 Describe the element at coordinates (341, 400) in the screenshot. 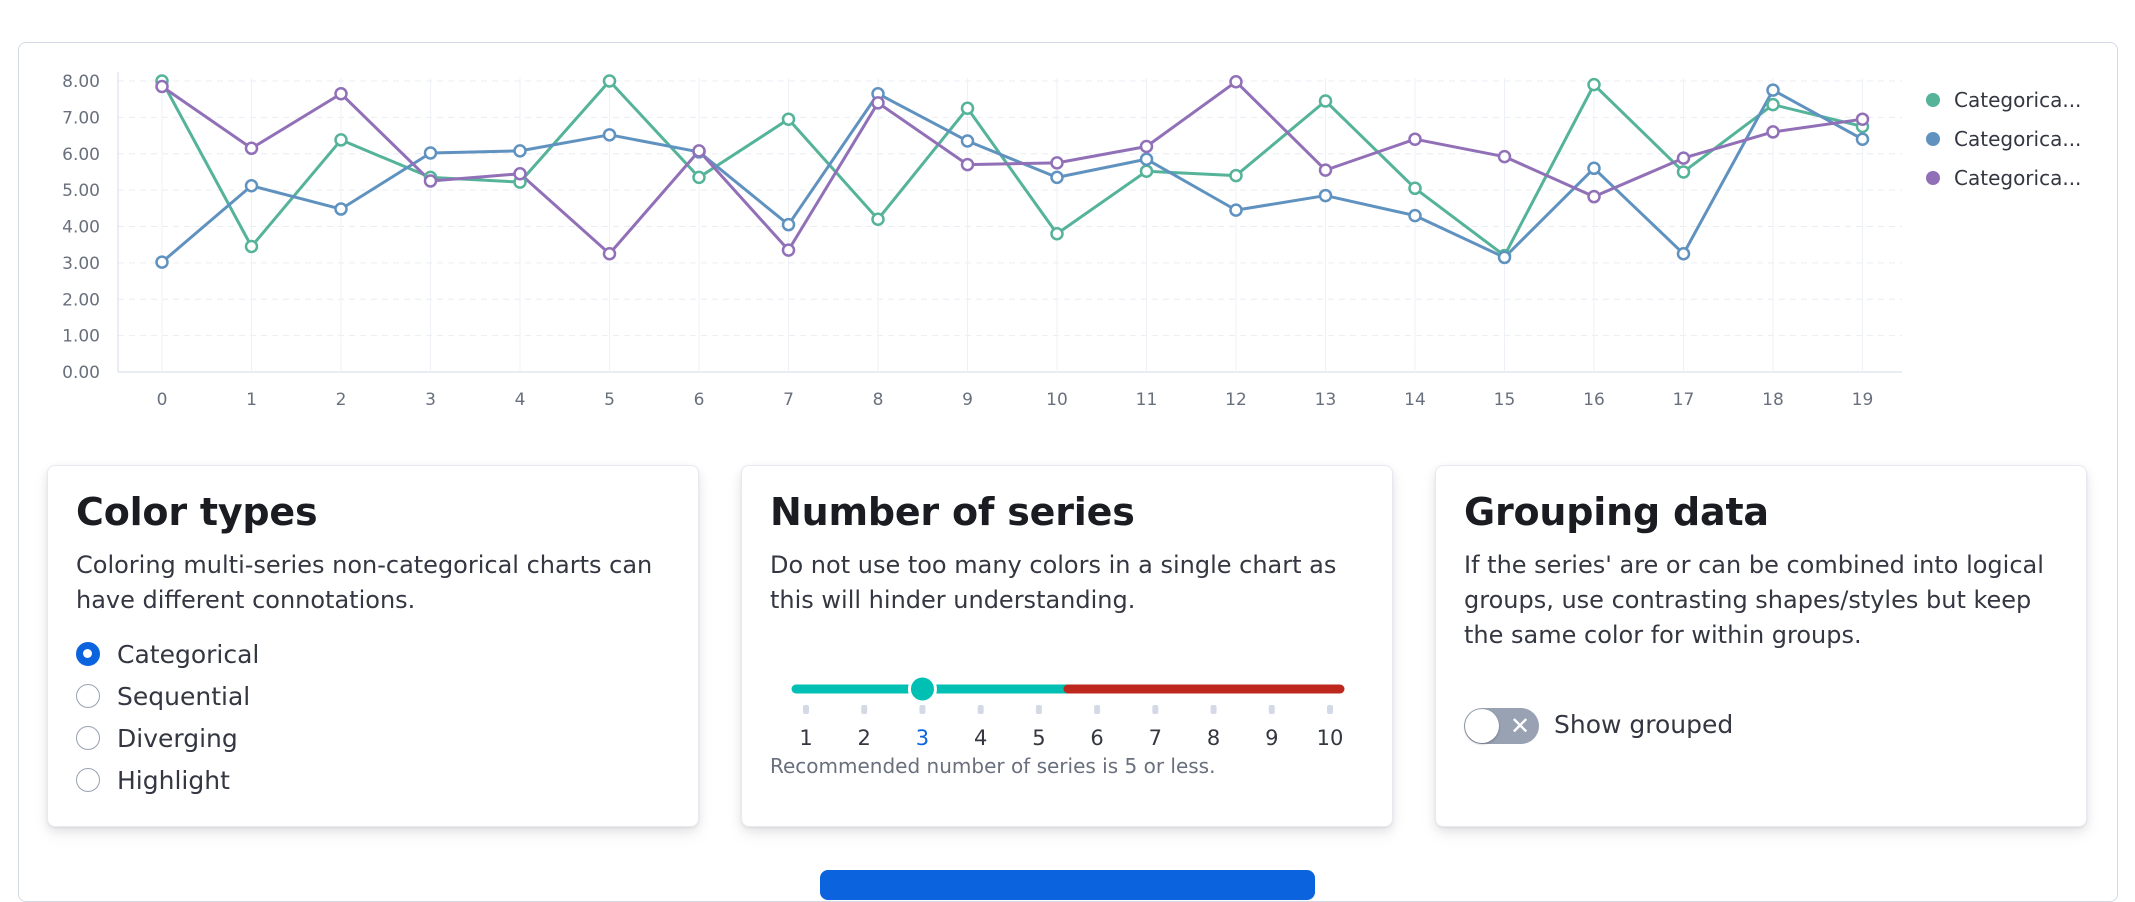

I see `x-tick-label: 2` at that location.